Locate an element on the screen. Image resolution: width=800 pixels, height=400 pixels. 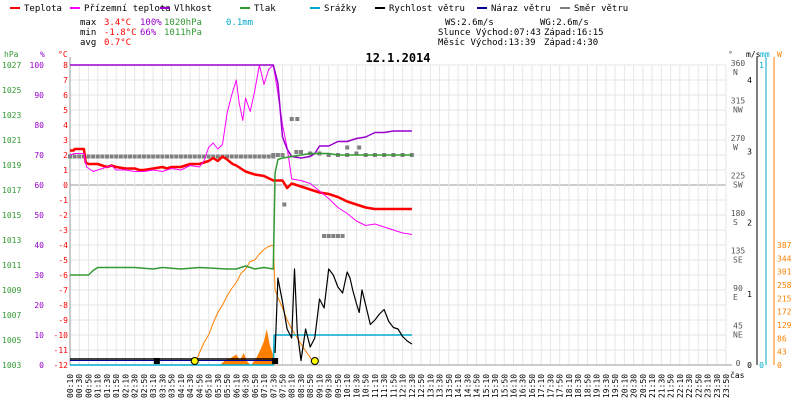
tick-ms: 4 is located at coordinates (749, 80).